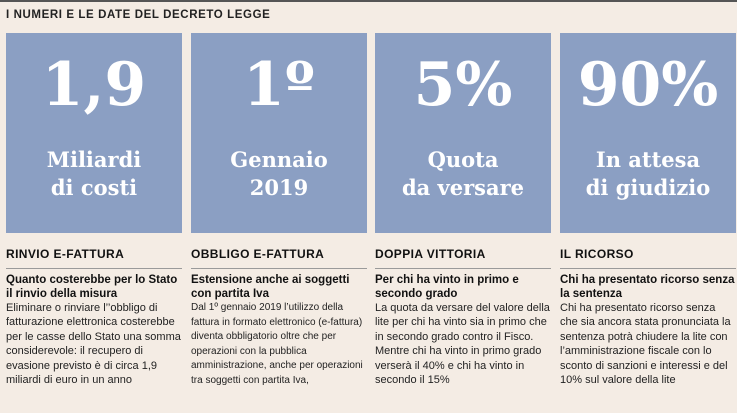 Image resolution: width=737 pixels, height=413 pixels. Describe the element at coordinates (648, 133) in the screenshot. I see `hero-panel: 90% In attesa di giudizio` at that location.